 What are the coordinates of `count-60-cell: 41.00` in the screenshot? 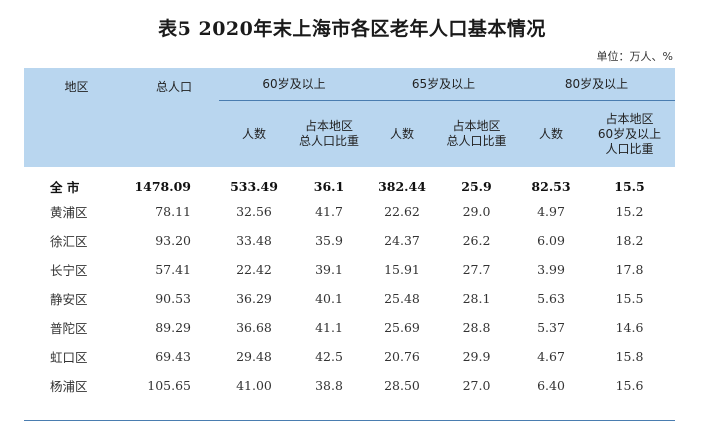 It's located at (254, 385).